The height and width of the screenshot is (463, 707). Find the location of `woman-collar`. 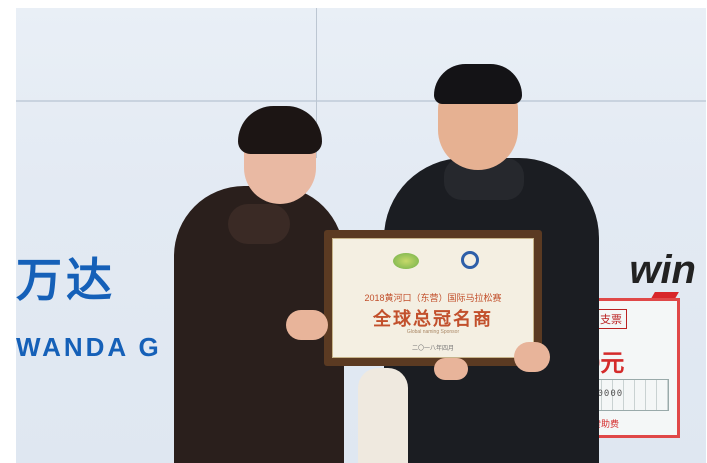

woman-collar is located at coordinates (259, 224).